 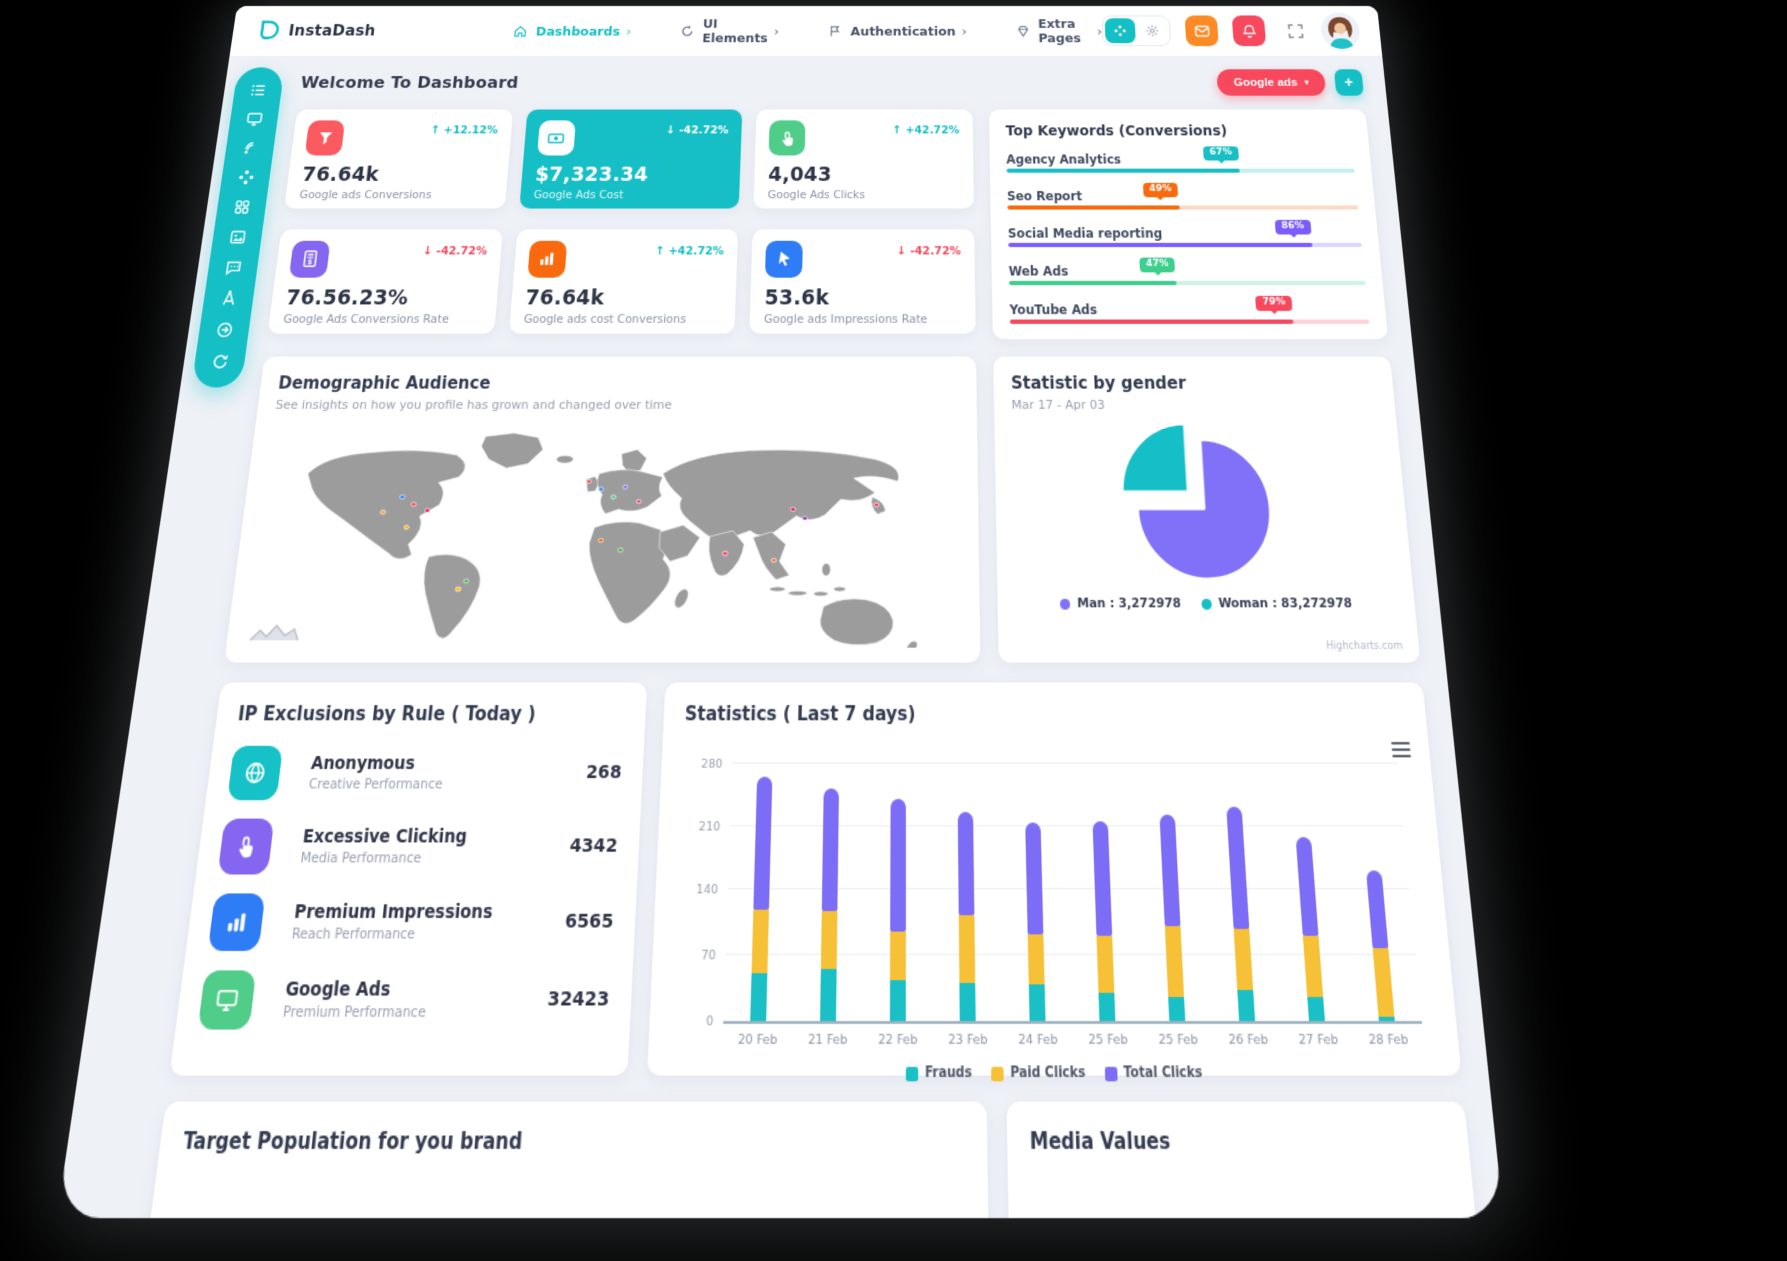 What do you see at coordinates (578, 30) in the screenshot?
I see `nav-label: Dashboards` at bounding box center [578, 30].